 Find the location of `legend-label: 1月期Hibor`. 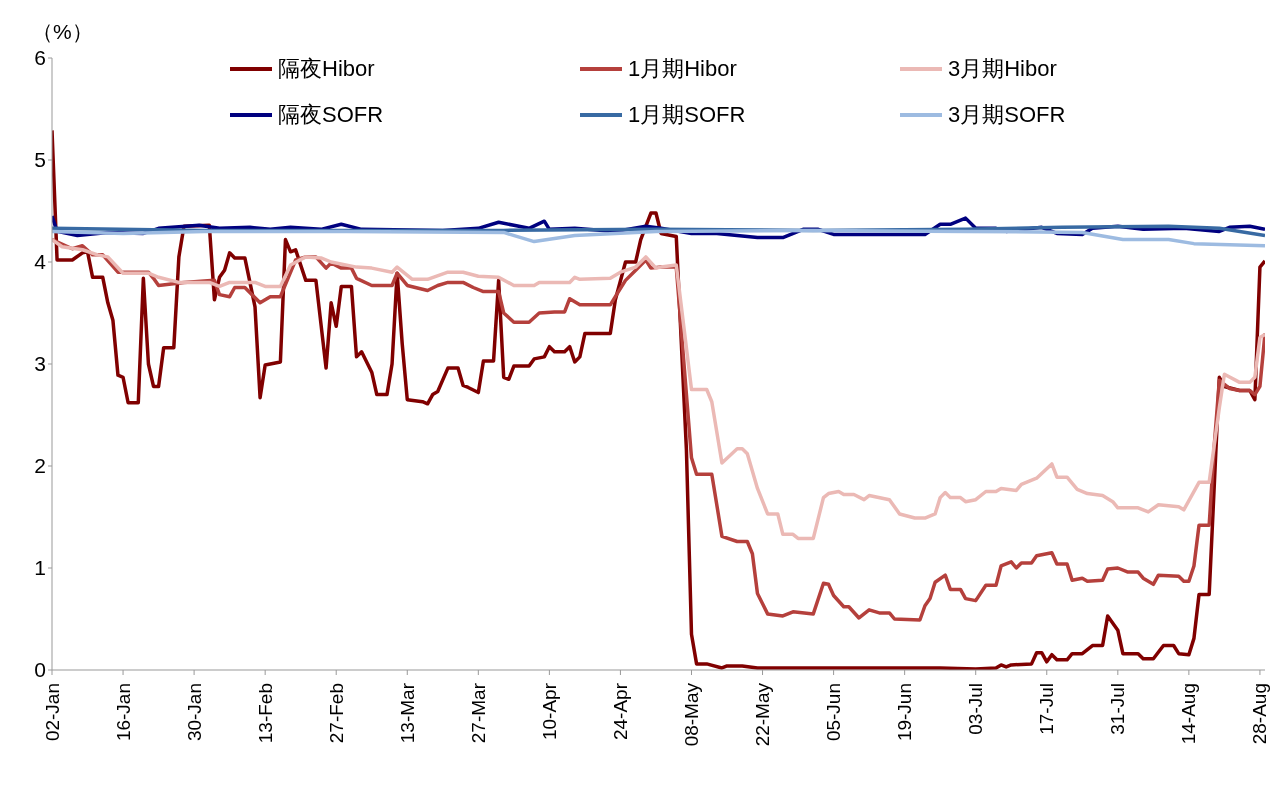

legend-label: 1月期Hibor is located at coordinates (682, 69).